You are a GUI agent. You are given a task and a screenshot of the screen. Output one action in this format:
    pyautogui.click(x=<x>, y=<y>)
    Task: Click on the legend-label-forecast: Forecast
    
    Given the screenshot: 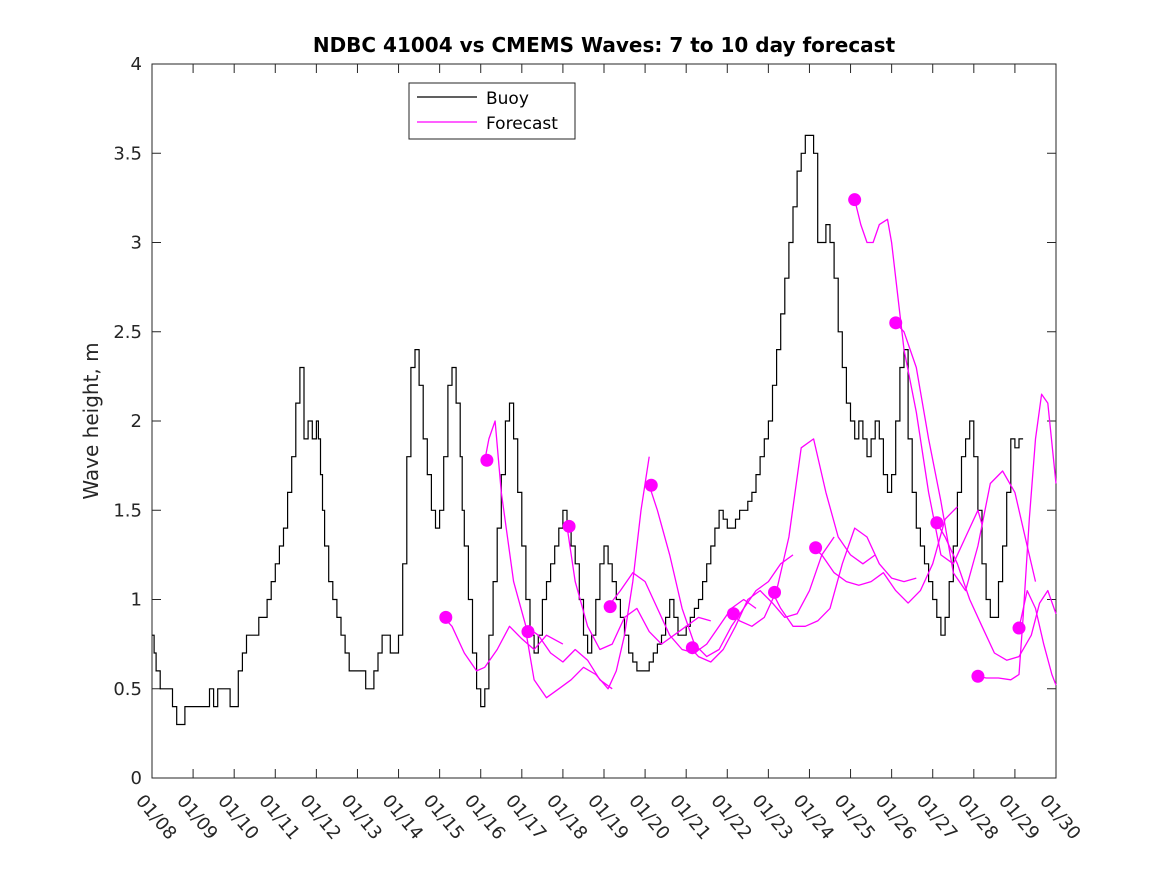 What is the action you would take?
    pyautogui.click(x=522, y=124)
    